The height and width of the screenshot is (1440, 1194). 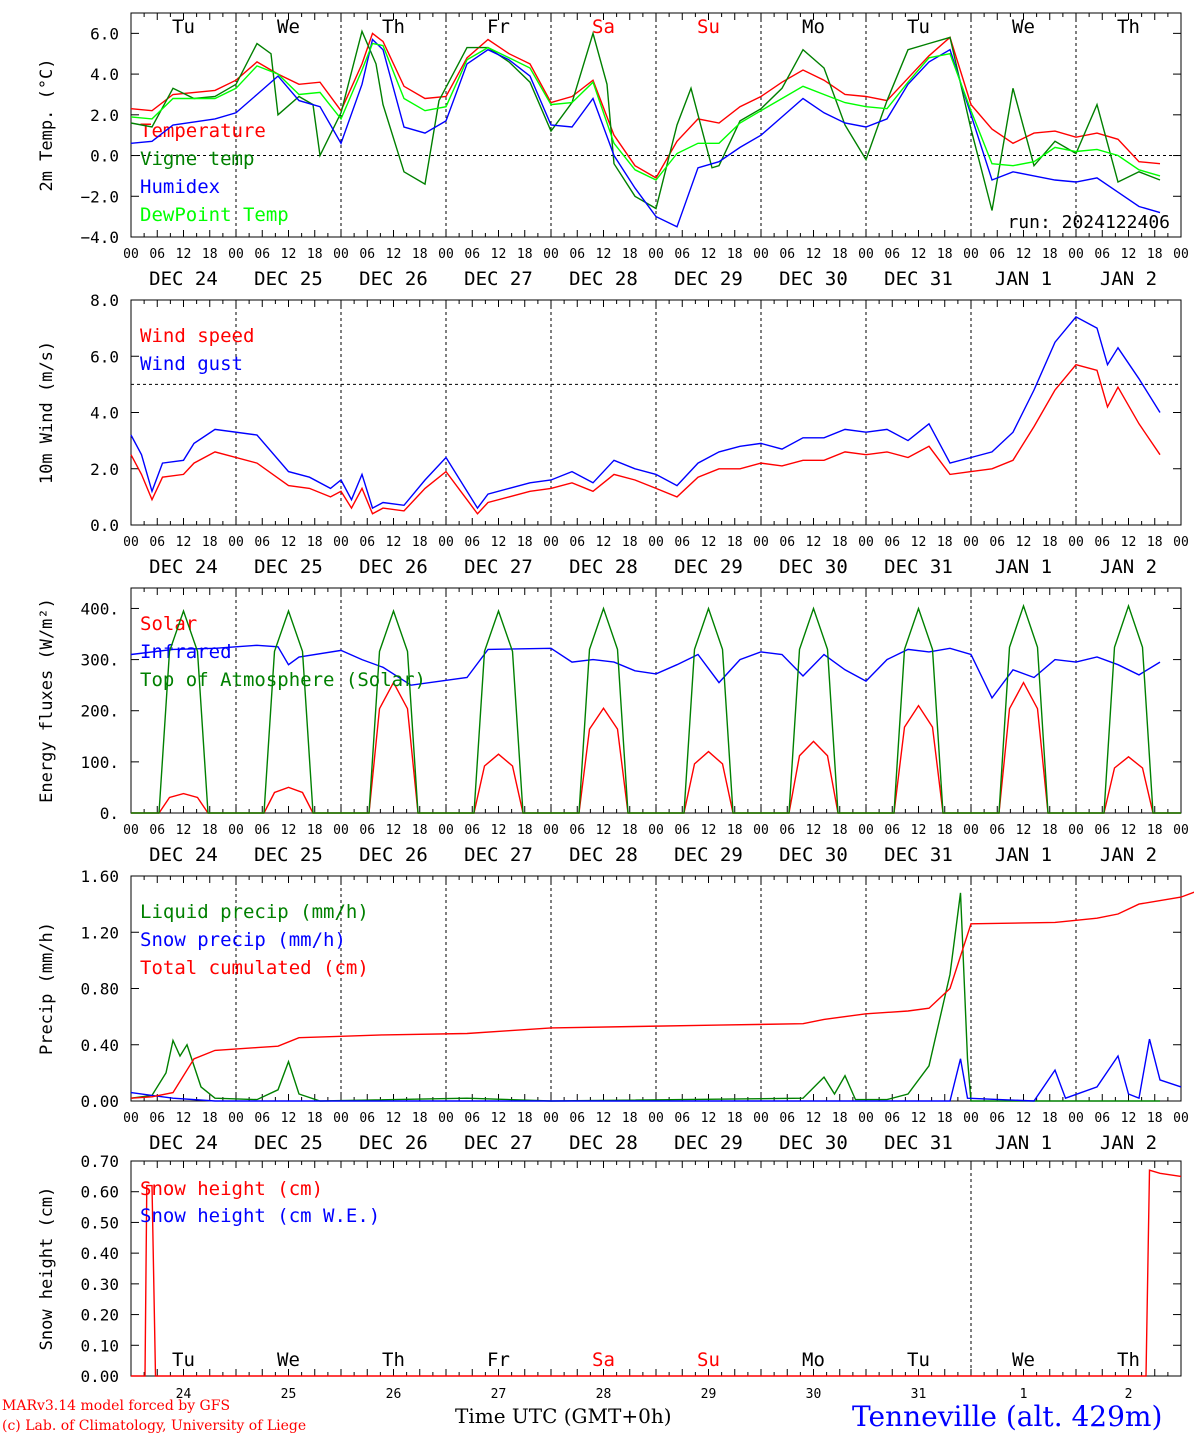 What do you see at coordinates (603, 27) in the screenshot?
I see `weekday-label: Sa` at bounding box center [603, 27].